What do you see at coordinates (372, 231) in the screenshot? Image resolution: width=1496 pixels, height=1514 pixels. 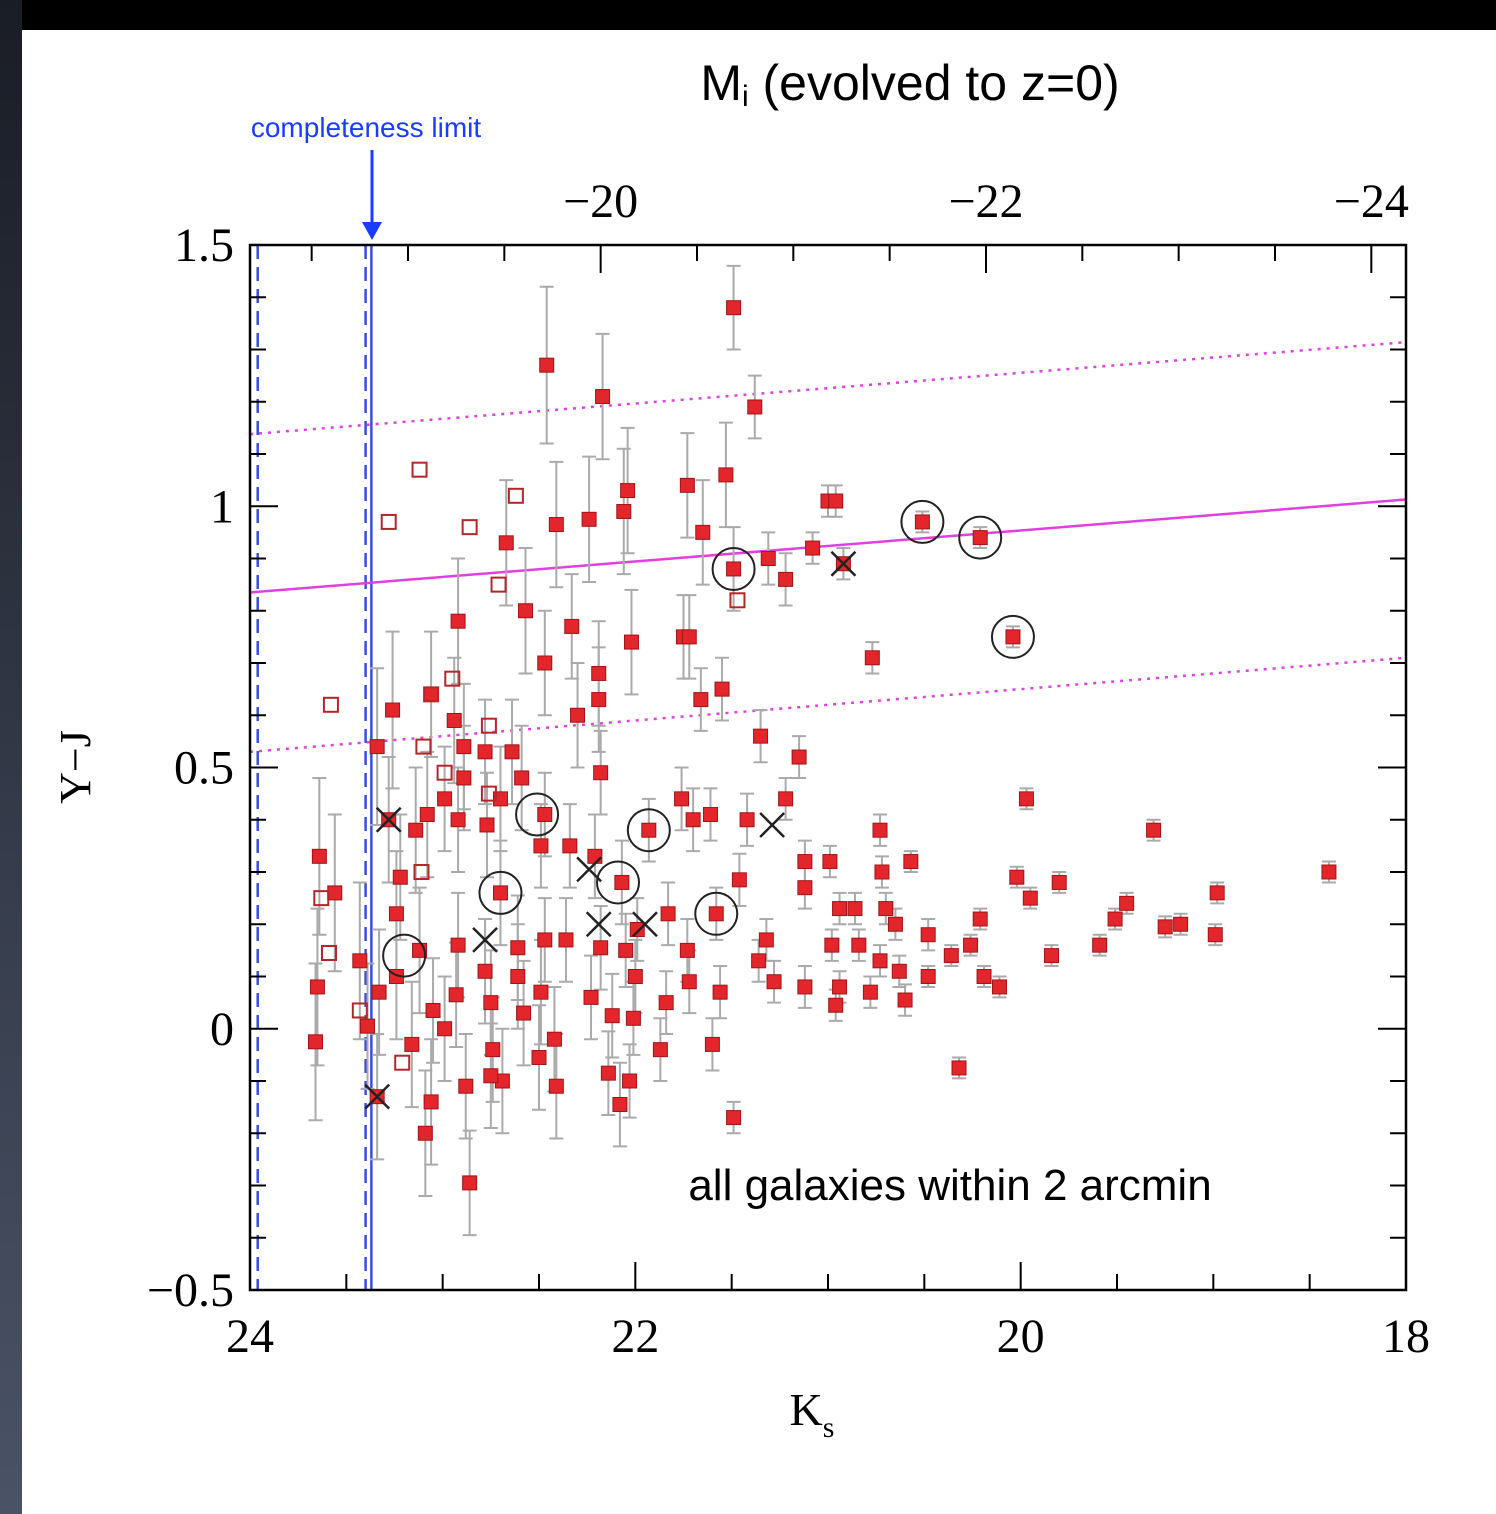 I see `arrow-head` at bounding box center [372, 231].